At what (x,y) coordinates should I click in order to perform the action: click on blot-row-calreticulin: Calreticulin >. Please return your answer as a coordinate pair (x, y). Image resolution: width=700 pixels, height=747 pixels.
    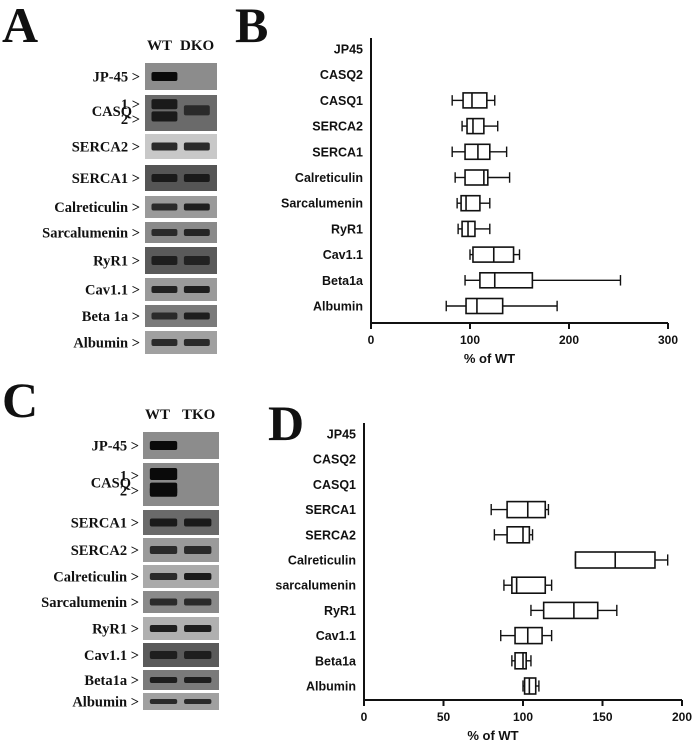
    Looking at the image, I should click on (136, 576).